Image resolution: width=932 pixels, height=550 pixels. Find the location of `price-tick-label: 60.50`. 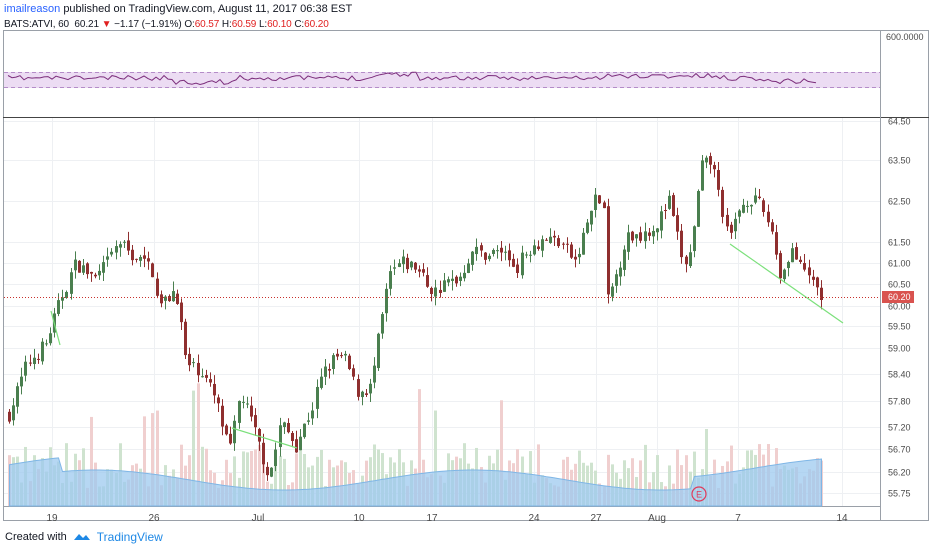

price-tick-label: 60.50 is located at coordinates (899, 285).